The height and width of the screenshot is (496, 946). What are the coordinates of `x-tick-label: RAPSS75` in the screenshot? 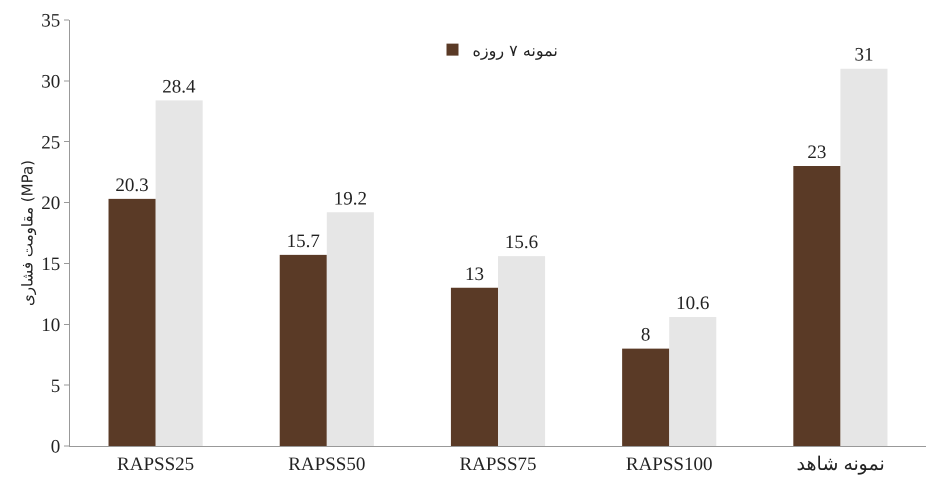 It's located at (498, 464).